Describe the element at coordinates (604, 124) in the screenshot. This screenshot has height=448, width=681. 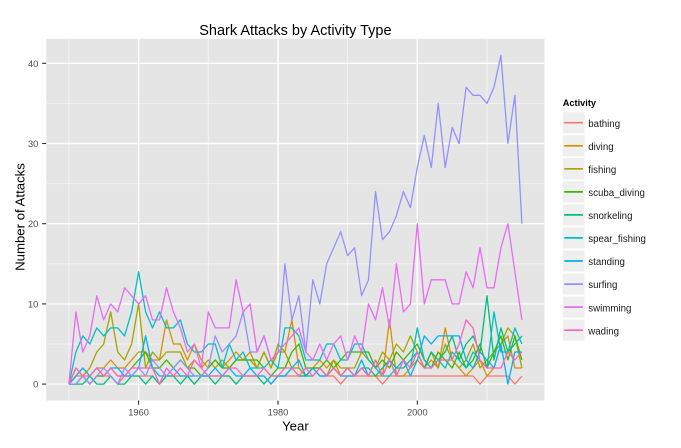
I see `svg-text: bathing` at that location.